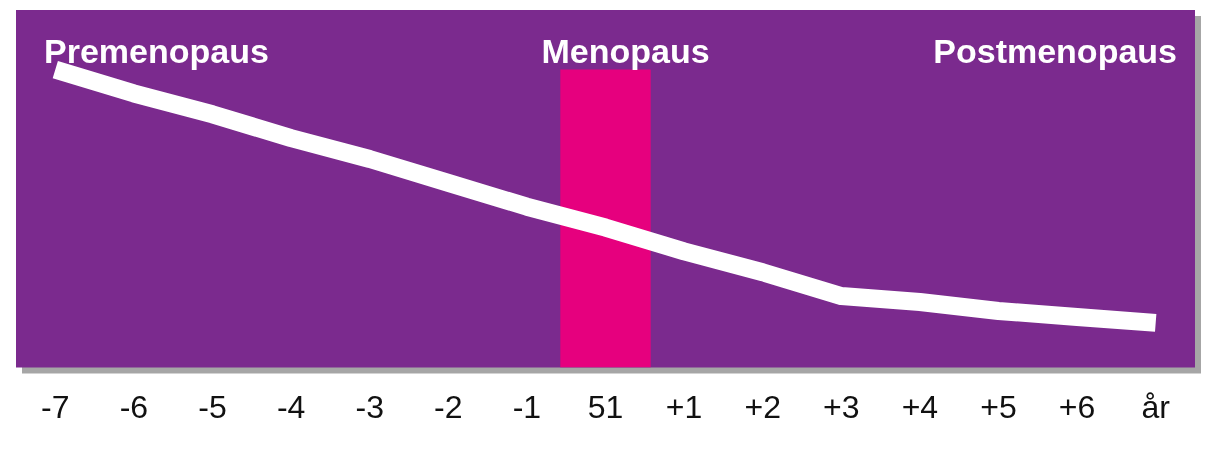  I want to click on x-tick-label: -1, so click(527, 406).